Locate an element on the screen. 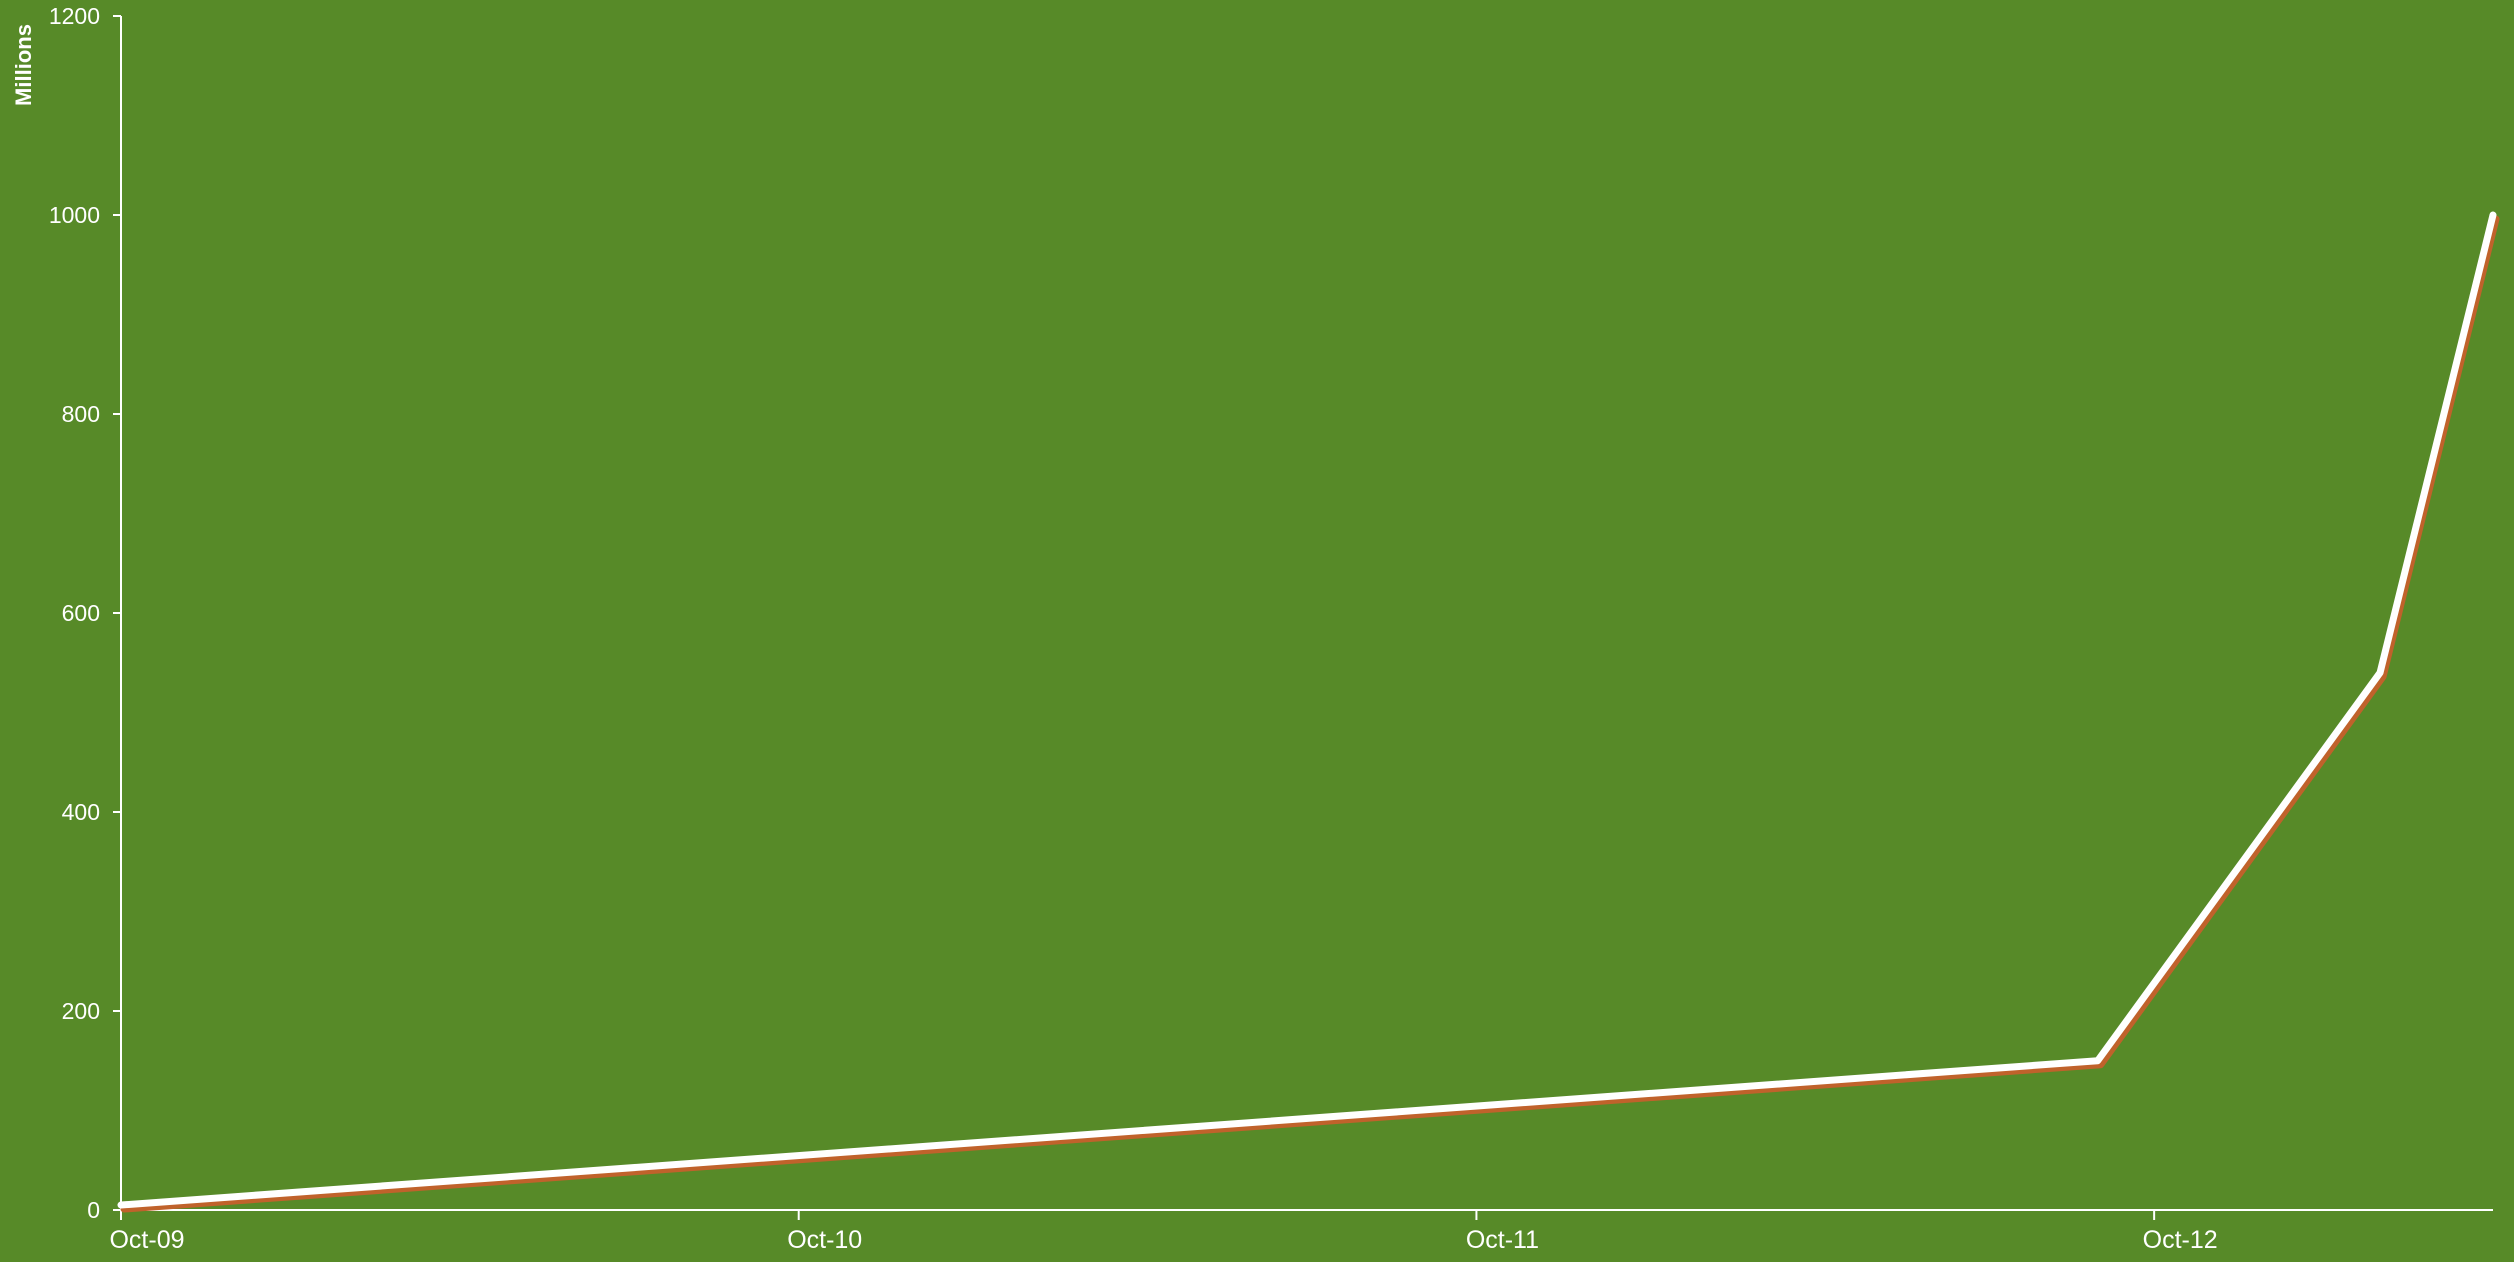  y-tick-label: 1000 is located at coordinates (74, 215).